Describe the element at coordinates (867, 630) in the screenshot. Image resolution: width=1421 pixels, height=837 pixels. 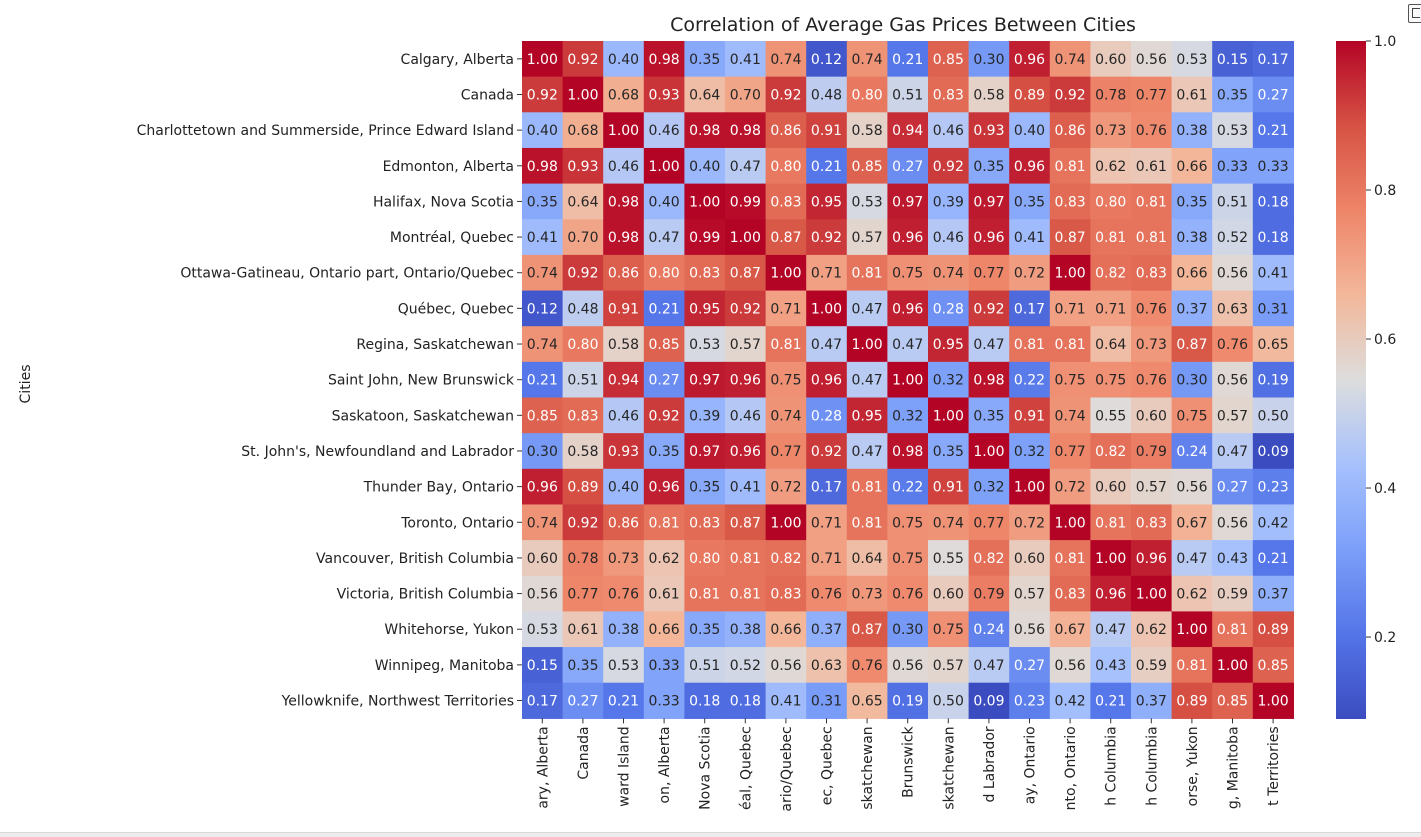
I see `cell-value-label: 0.87` at that location.